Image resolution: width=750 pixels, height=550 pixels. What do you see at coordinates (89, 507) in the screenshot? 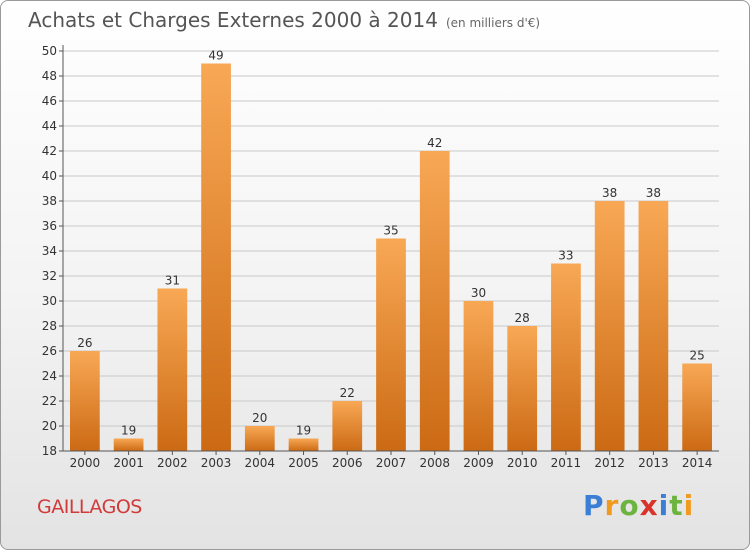
I see `commune-name: GAILLAGOS` at bounding box center [89, 507].